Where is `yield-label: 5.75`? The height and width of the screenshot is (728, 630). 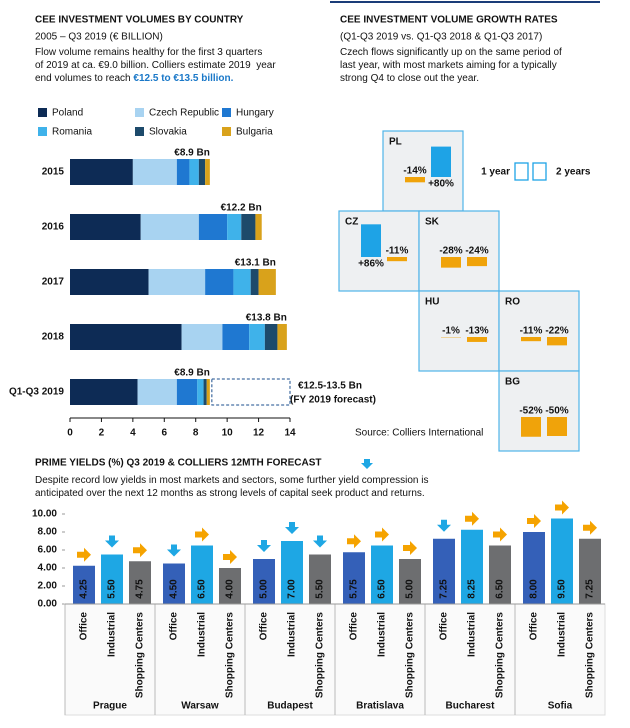 yield-label: 5.75 is located at coordinates (354, 589).